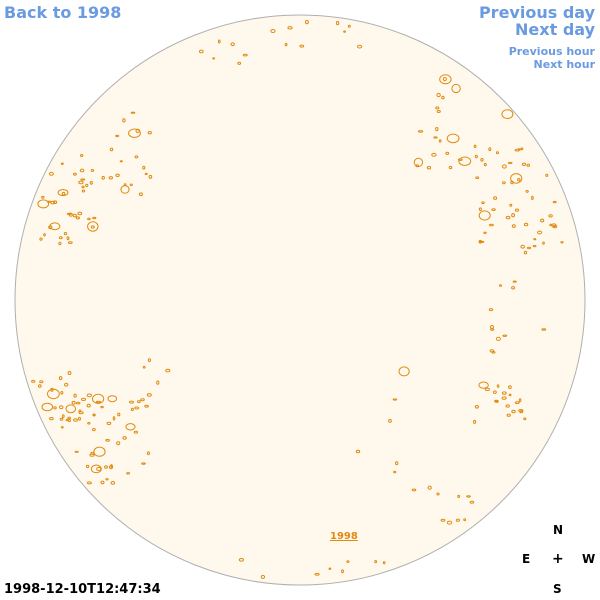 The height and width of the screenshot is (600, 600). Describe the element at coordinates (82, 589) in the screenshot. I see `observation-timestamp: 1998-12-10T12:47:34` at that location.